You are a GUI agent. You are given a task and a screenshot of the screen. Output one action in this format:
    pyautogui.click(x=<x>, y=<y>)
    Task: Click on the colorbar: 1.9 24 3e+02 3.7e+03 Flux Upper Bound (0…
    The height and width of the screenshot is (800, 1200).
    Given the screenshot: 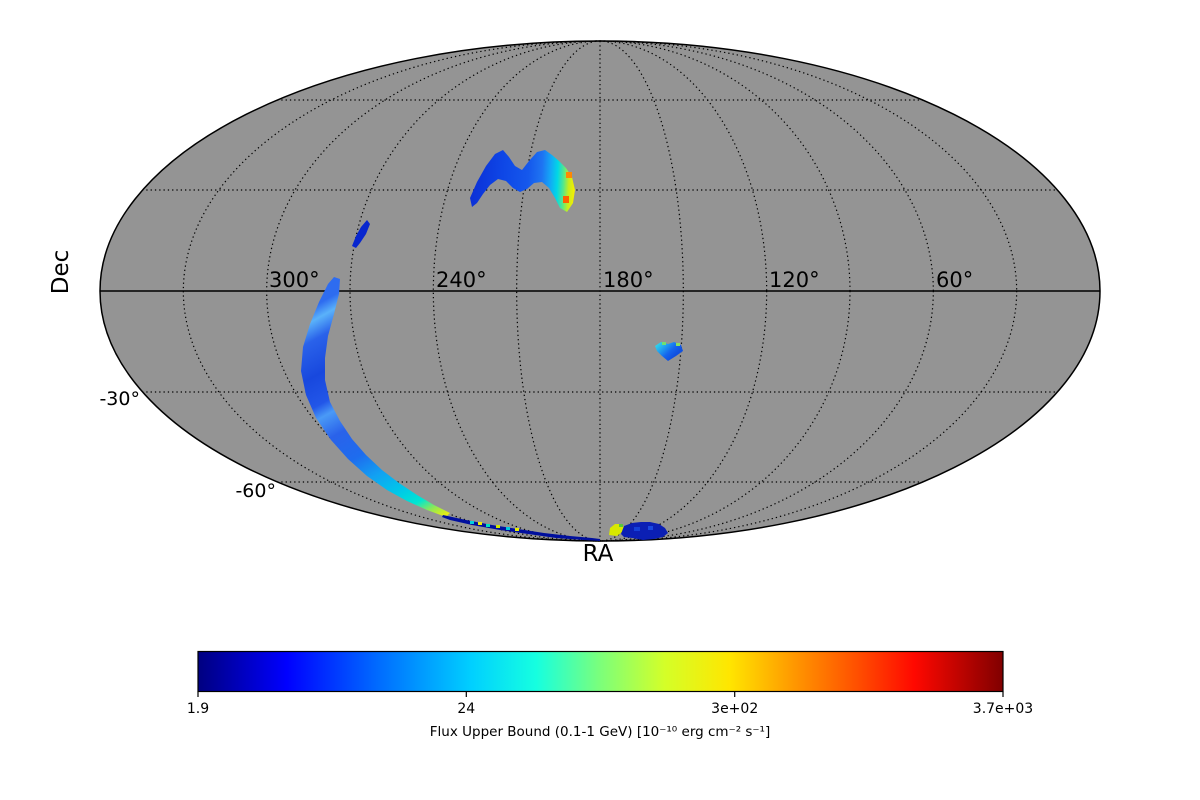 What is the action you would take?
    pyautogui.click(x=610, y=695)
    